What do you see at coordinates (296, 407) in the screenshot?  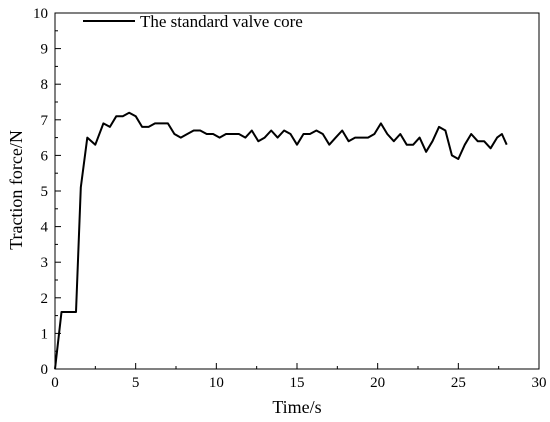 I see `x-axis-label: Time/s` at bounding box center [296, 407].